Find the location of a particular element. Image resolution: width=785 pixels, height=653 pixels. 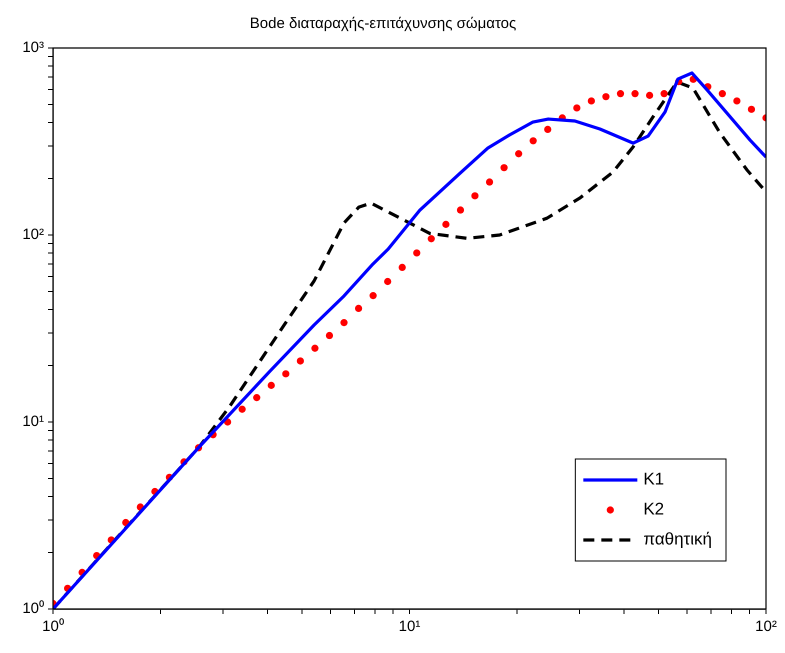

y-tick-label: 10³ is located at coordinates (33, 47).